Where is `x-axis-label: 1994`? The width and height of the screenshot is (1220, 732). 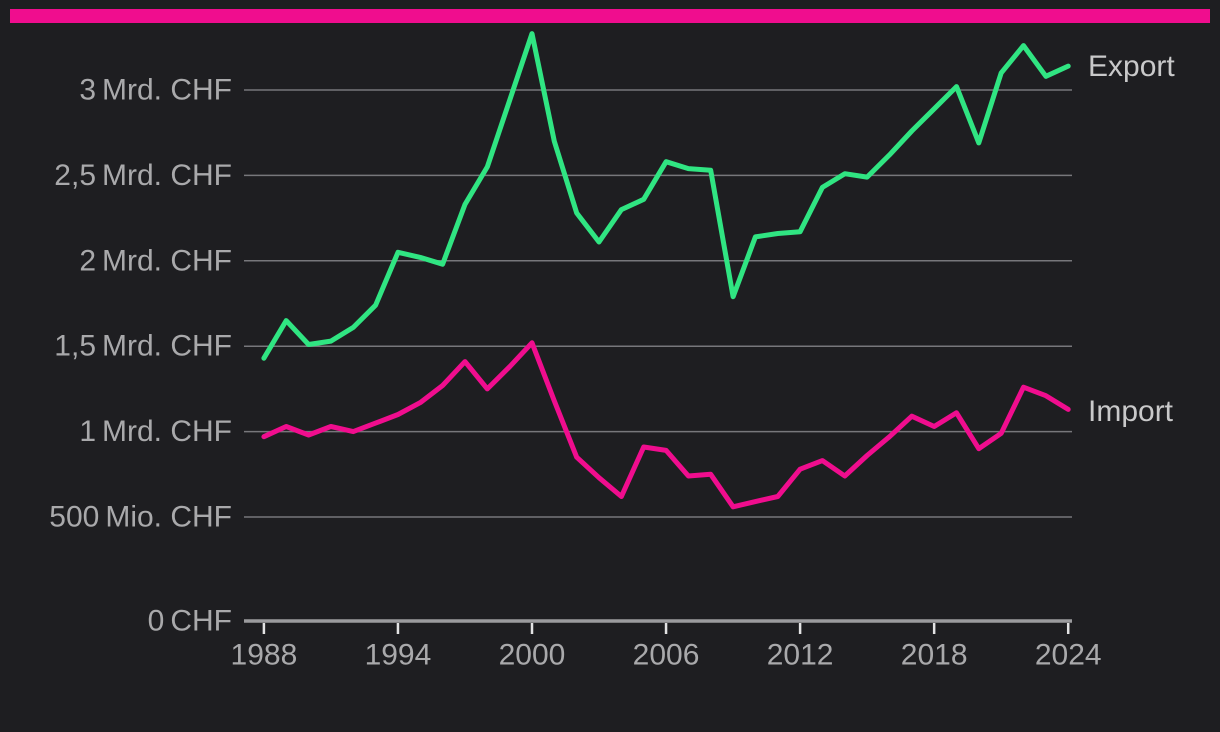
x-axis-label: 1994 is located at coordinates (398, 655).